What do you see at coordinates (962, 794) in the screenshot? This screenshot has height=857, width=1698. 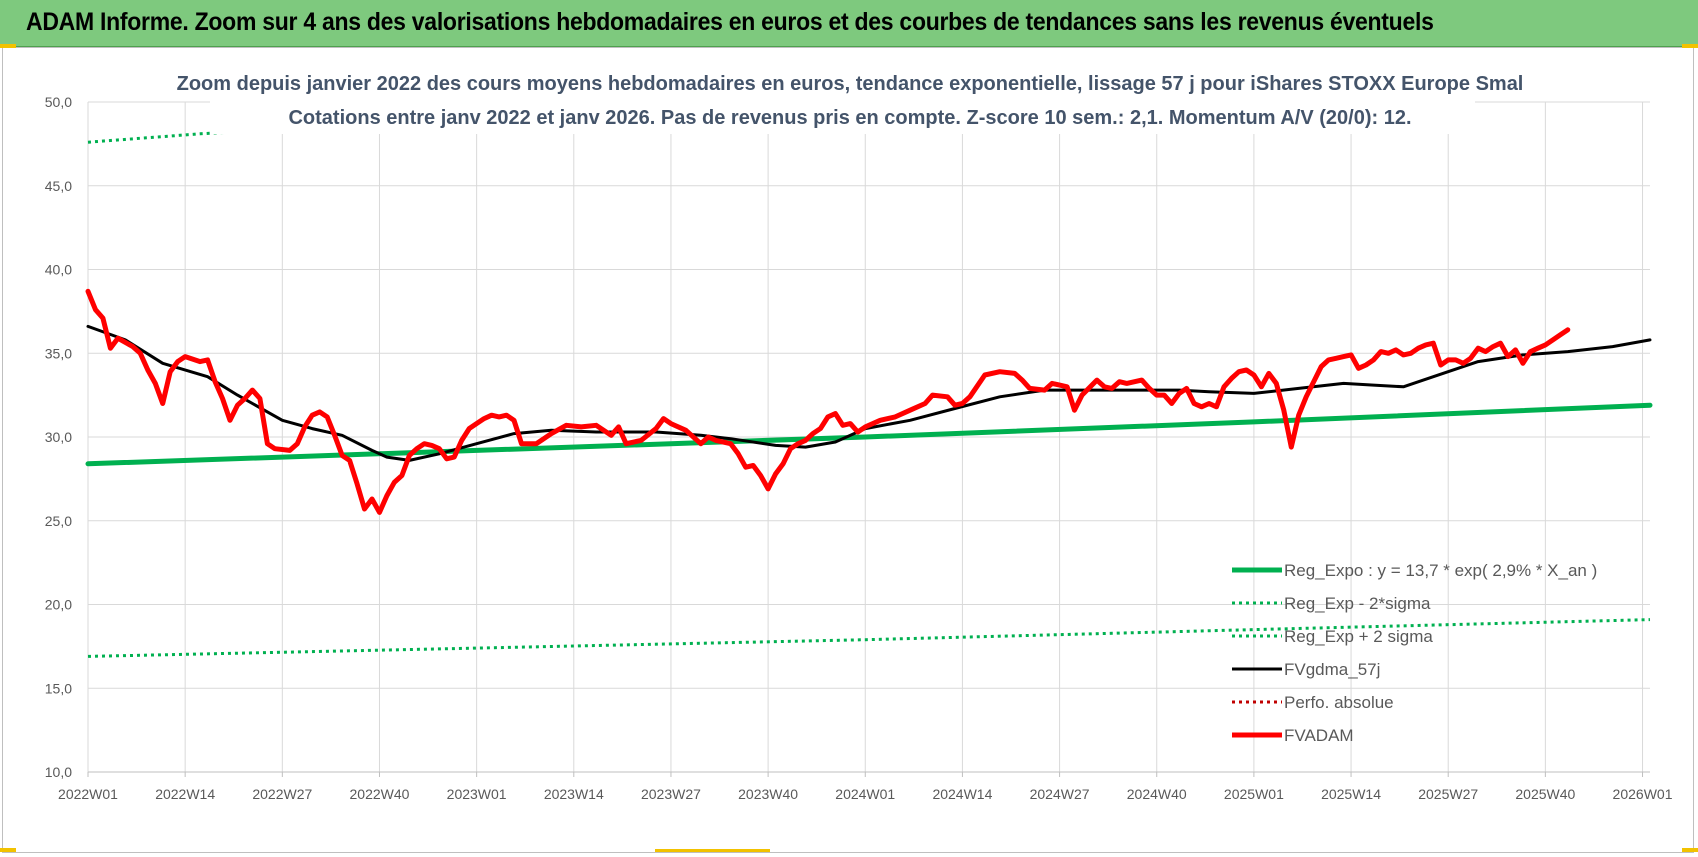 I see `x-tick-label: 2024W14` at bounding box center [962, 794].